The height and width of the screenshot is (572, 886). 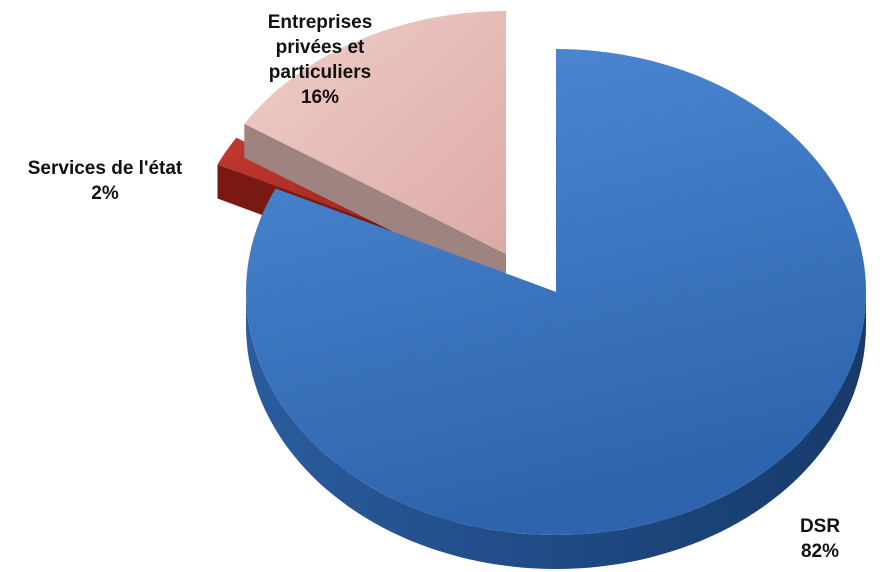 I want to click on slice-label-dsr: DSR 82%, so click(x=820, y=539).